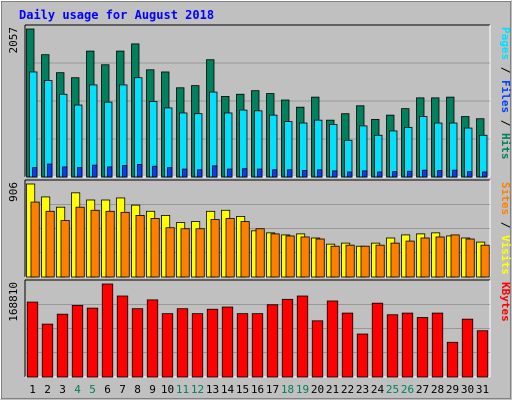  I want to click on x-tick-label: 20, so click(317, 389).